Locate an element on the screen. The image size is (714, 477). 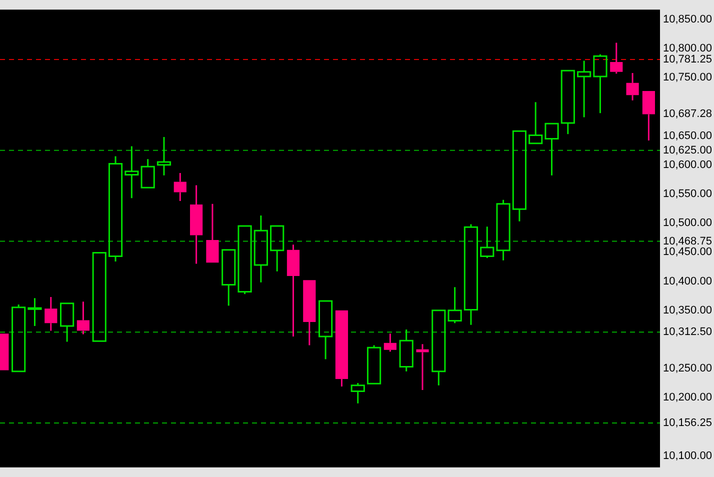
ref-line-label: 10,312.50 is located at coordinates (687, 332).